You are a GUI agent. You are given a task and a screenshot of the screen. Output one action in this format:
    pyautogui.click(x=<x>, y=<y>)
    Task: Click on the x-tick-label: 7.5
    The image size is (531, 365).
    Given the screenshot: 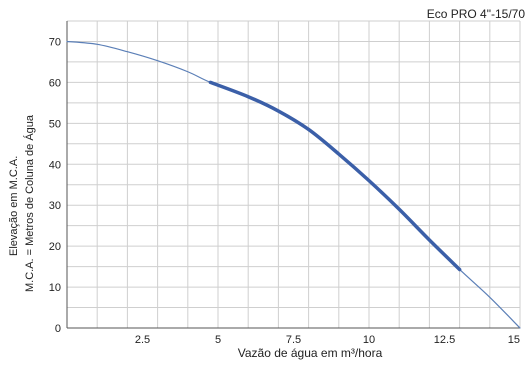 What is the action you would take?
    pyautogui.click(x=293, y=340)
    